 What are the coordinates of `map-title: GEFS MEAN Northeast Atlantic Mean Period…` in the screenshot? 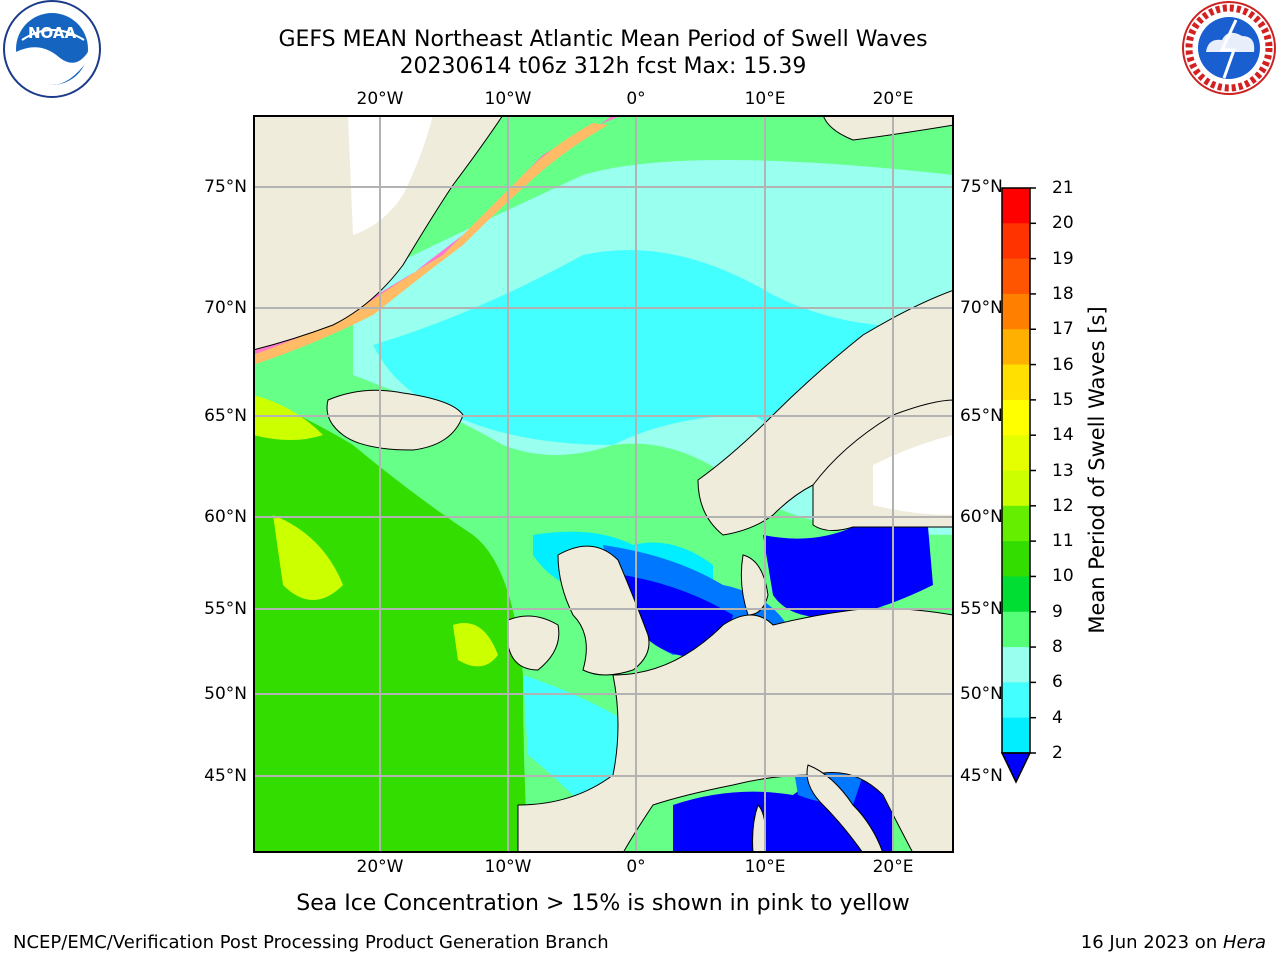 It's located at (603, 39).